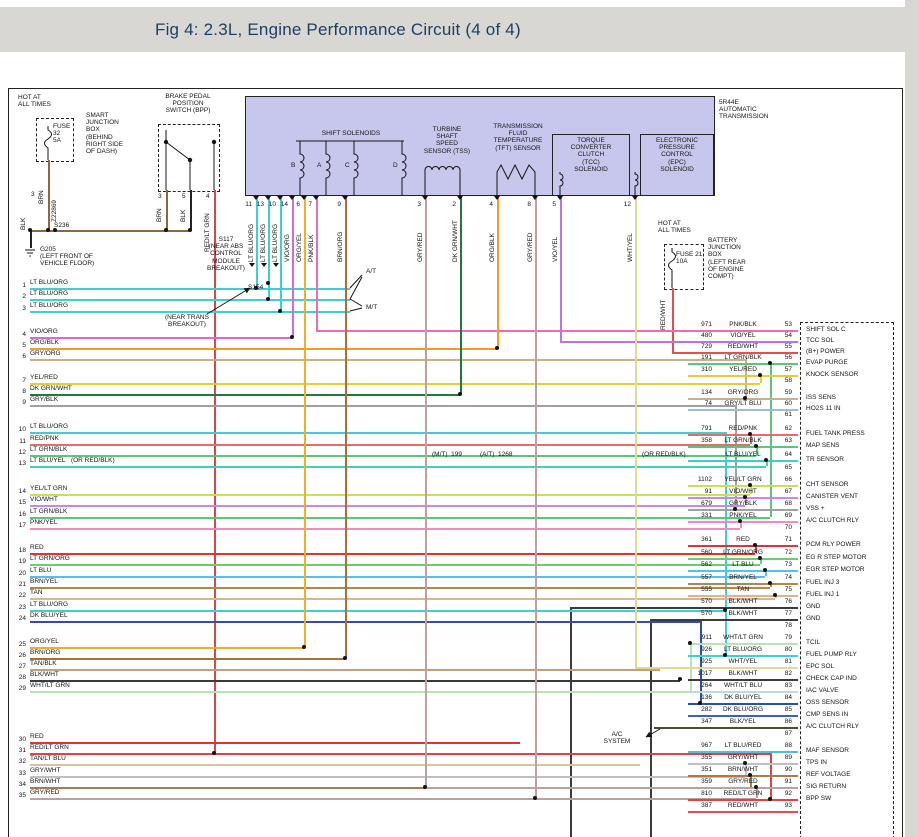  What do you see at coordinates (395, 165) in the screenshot?
I see `diagram-label: D` at bounding box center [395, 165].